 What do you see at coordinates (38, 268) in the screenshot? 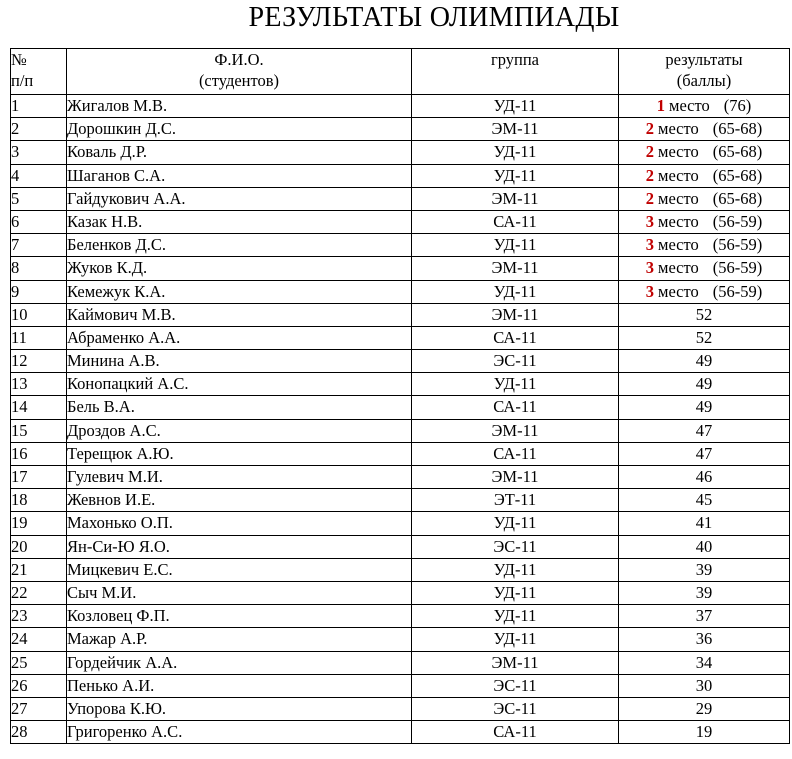
I see `row-number-cell: 8` at bounding box center [38, 268].